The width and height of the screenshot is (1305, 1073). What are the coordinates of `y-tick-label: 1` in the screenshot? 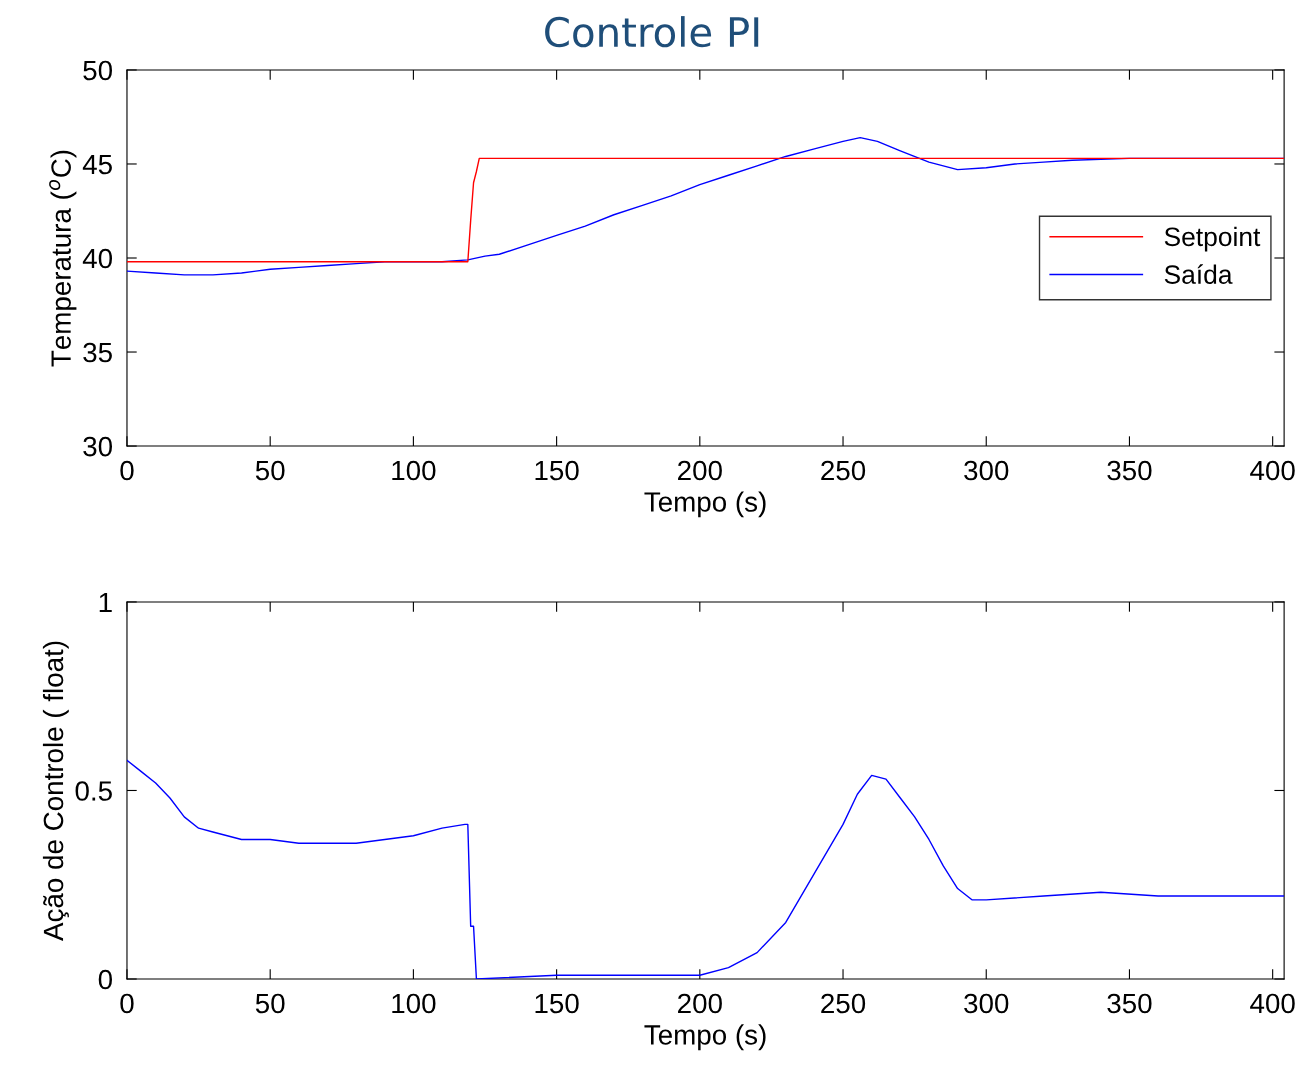 It's located at (105, 602).